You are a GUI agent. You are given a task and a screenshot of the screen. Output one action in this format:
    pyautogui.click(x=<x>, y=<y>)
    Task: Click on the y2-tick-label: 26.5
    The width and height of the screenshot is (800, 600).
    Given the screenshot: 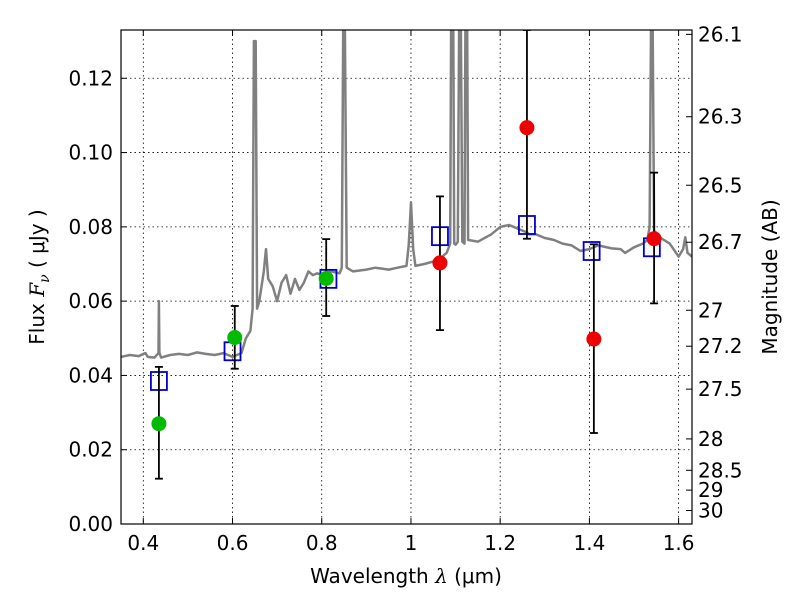 What is the action you would take?
    pyautogui.click(x=720, y=185)
    